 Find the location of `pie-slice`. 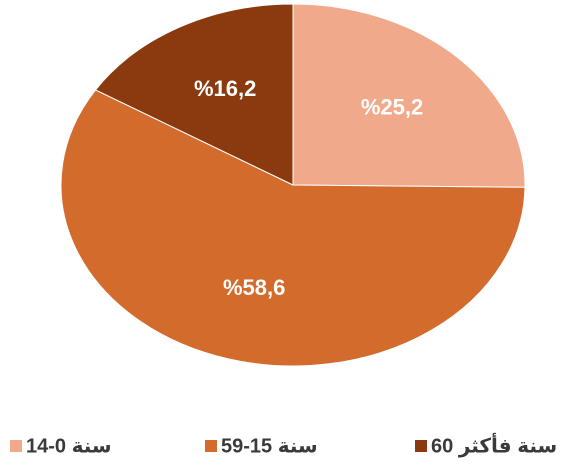

pie-slice is located at coordinates (194, 94).